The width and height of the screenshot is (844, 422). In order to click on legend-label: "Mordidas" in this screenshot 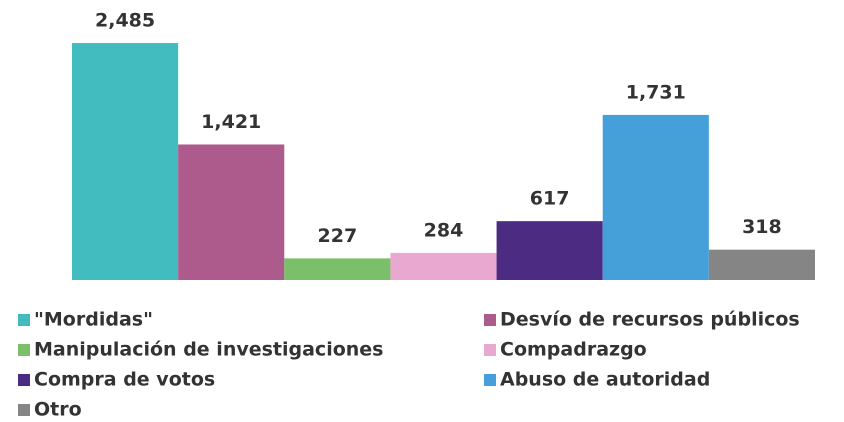, I will do `click(93, 320)`.